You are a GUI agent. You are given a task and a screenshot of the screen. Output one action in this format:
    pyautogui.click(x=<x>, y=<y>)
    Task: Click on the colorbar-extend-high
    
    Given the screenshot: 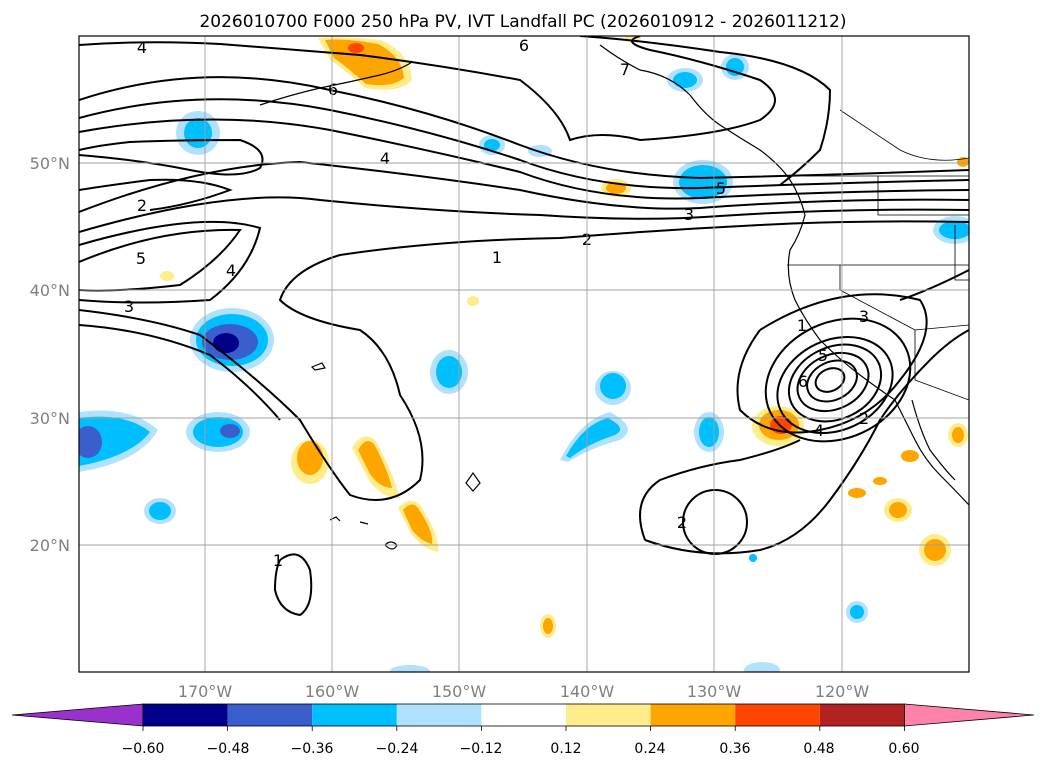 What is the action you would take?
    pyautogui.click(x=969, y=715)
    